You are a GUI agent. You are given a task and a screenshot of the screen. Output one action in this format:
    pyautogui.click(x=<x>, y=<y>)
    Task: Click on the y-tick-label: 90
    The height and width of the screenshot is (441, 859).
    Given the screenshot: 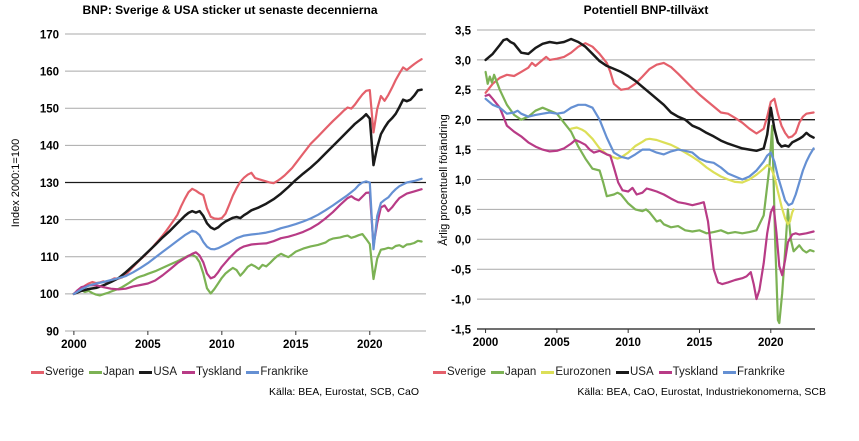 What is the action you would take?
    pyautogui.click(x=52, y=332)
    